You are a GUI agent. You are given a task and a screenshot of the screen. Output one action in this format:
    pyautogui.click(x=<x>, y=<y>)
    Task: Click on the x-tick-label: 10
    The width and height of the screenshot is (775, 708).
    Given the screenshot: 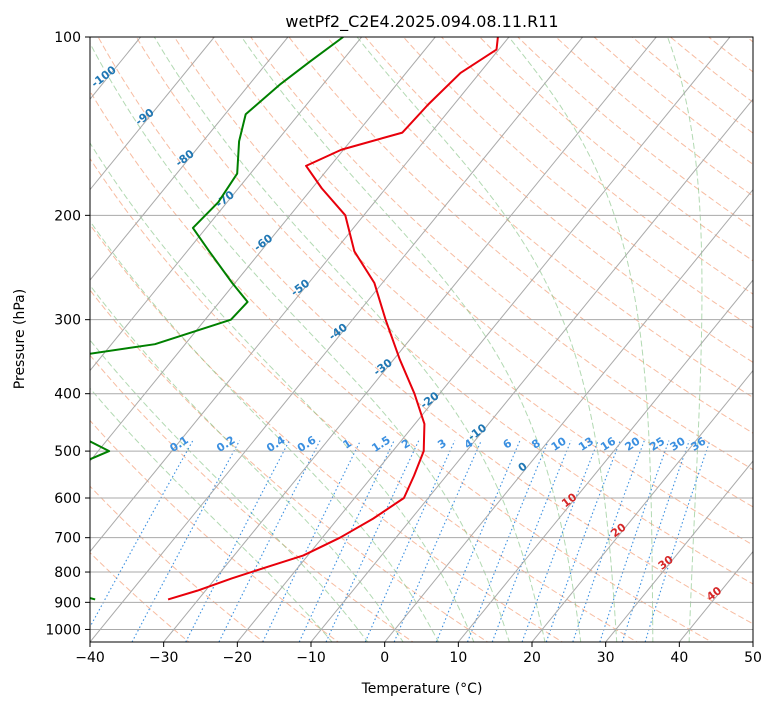 What is the action you would take?
    pyautogui.click(x=458, y=658)
    